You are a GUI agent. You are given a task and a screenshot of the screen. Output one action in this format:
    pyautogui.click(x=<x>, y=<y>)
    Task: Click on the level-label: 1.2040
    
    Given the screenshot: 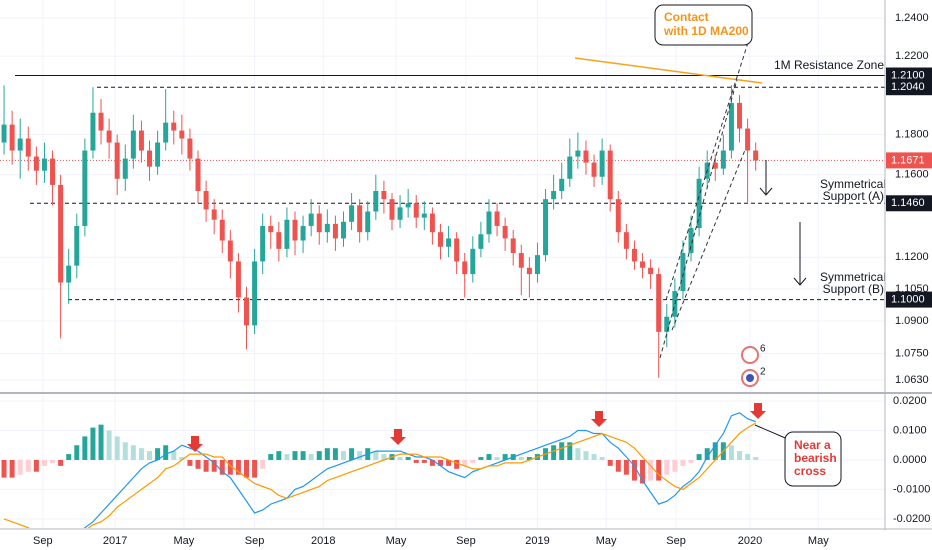 What is the action you would take?
    pyautogui.click(x=908, y=87)
    